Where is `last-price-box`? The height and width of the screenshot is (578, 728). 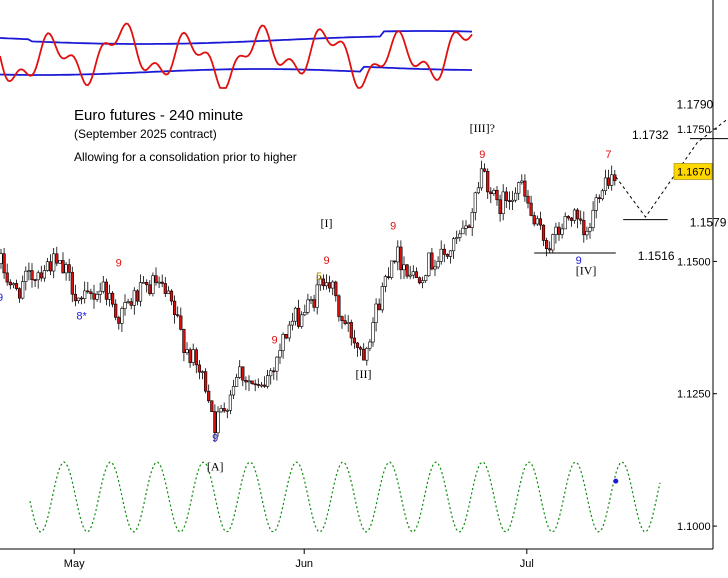 last-price-box is located at coordinates (693, 171).